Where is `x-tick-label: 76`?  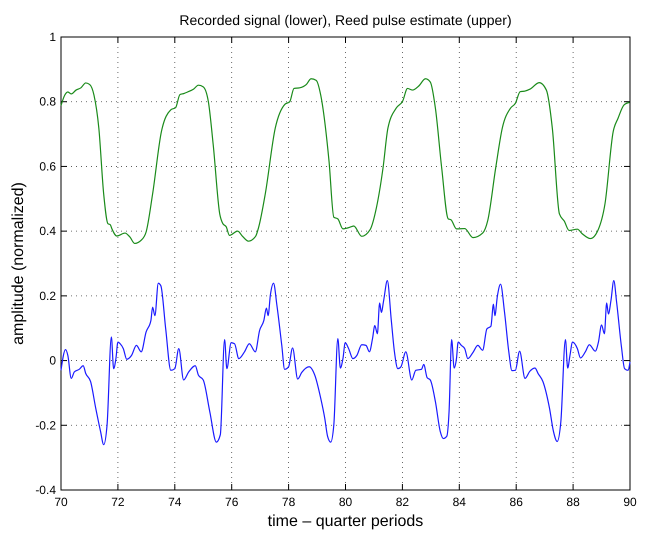 x-tick-label: 76 is located at coordinates (232, 502).